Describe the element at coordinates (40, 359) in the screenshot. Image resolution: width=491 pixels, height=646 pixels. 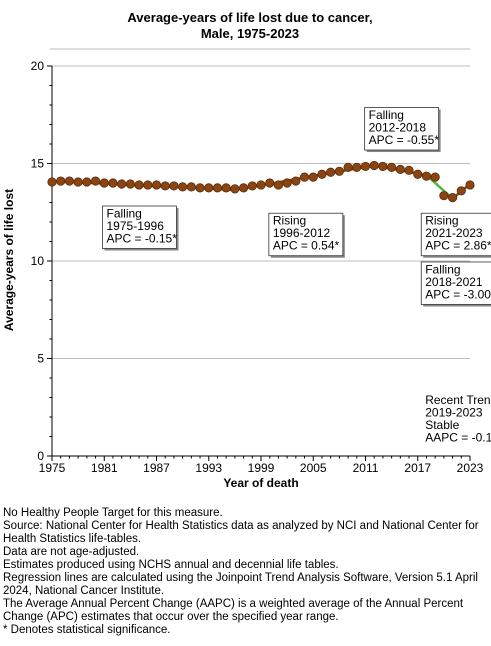
I see `y-tick-label: 5` at that location.